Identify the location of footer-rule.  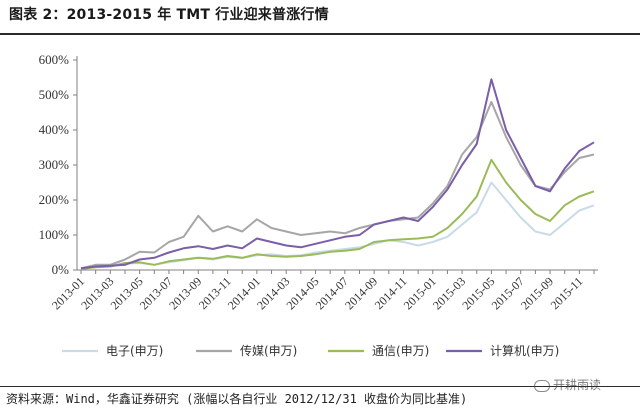
(320, 386).